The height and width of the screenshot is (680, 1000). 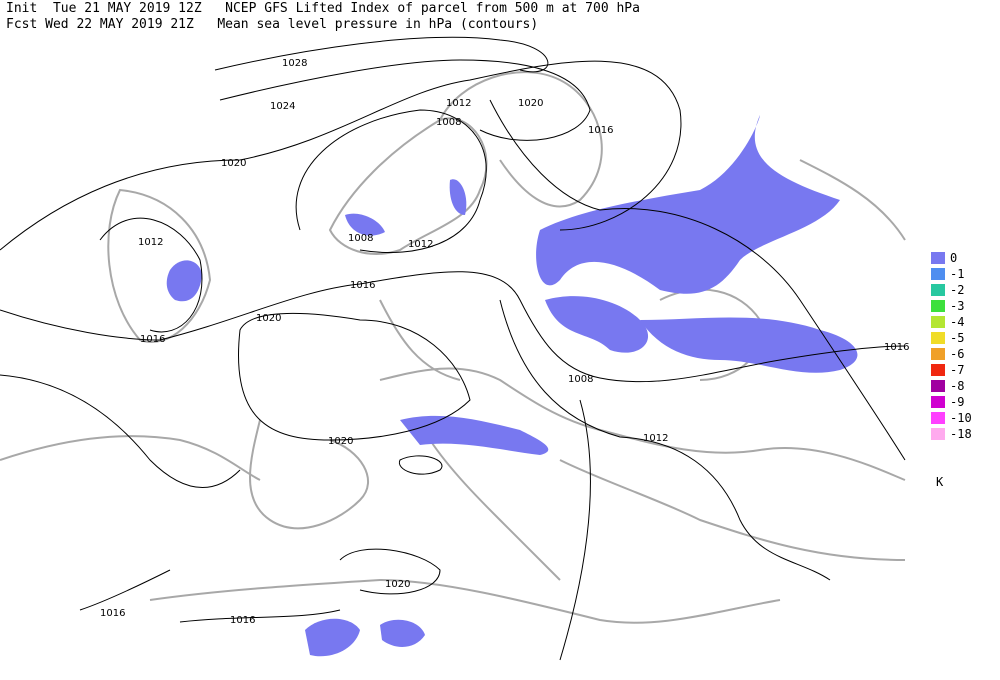 I want to click on legend-label: -5, so click(x=957, y=338).